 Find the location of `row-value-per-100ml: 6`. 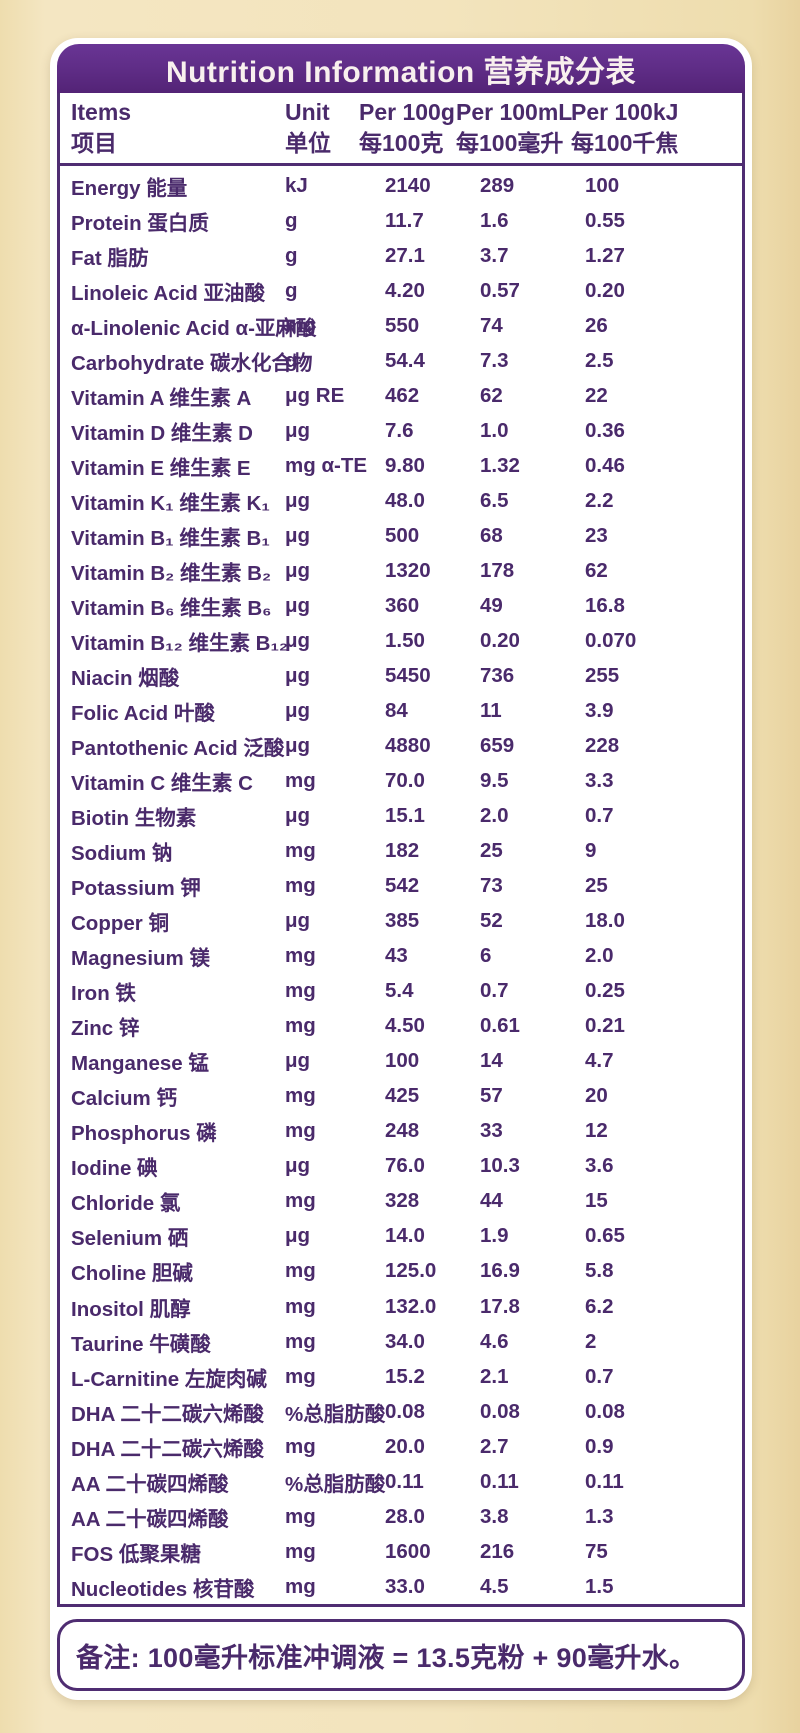

row-value-per-100ml: 6 is located at coordinates (486, 956).